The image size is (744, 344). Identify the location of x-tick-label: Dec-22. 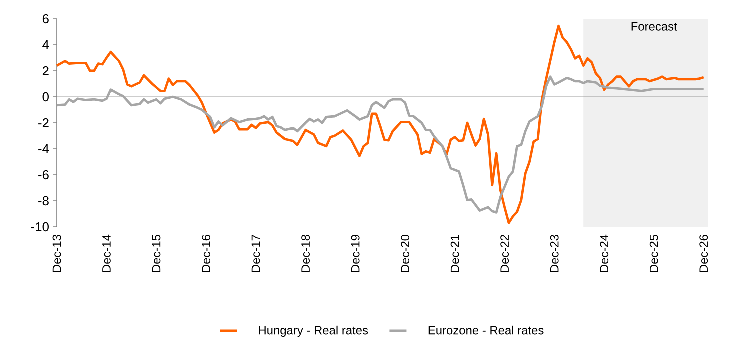
(505, 253).